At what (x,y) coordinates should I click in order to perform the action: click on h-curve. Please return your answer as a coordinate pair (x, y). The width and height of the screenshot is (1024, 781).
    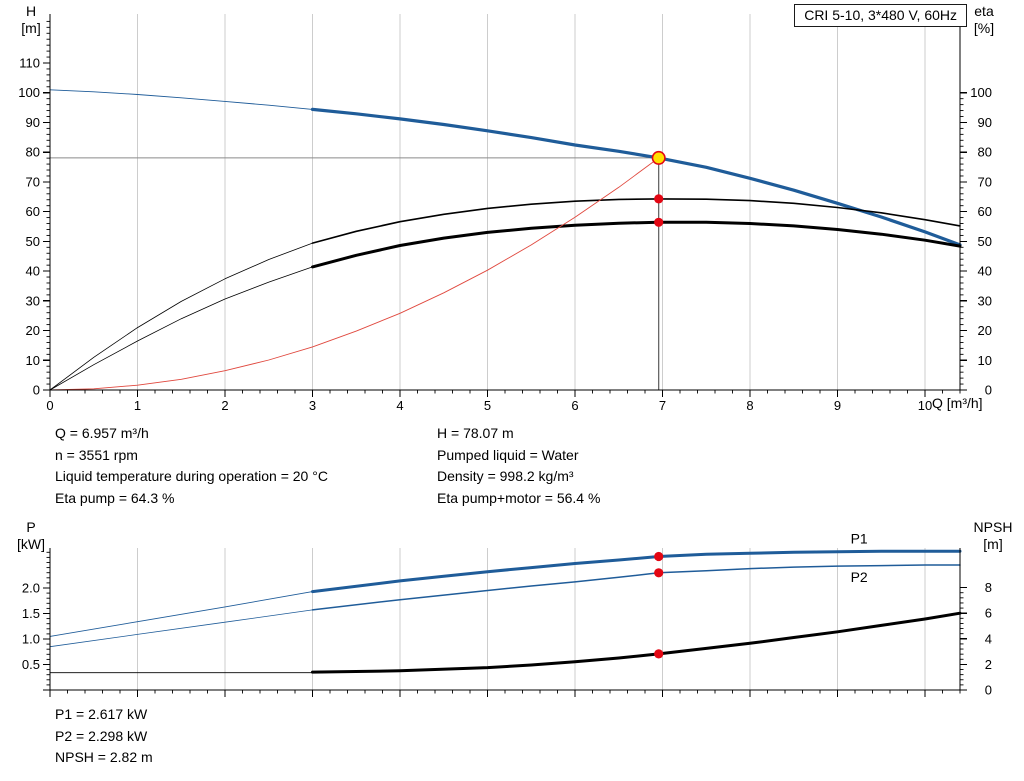
    Looking at the image, I should click on (636, 177).